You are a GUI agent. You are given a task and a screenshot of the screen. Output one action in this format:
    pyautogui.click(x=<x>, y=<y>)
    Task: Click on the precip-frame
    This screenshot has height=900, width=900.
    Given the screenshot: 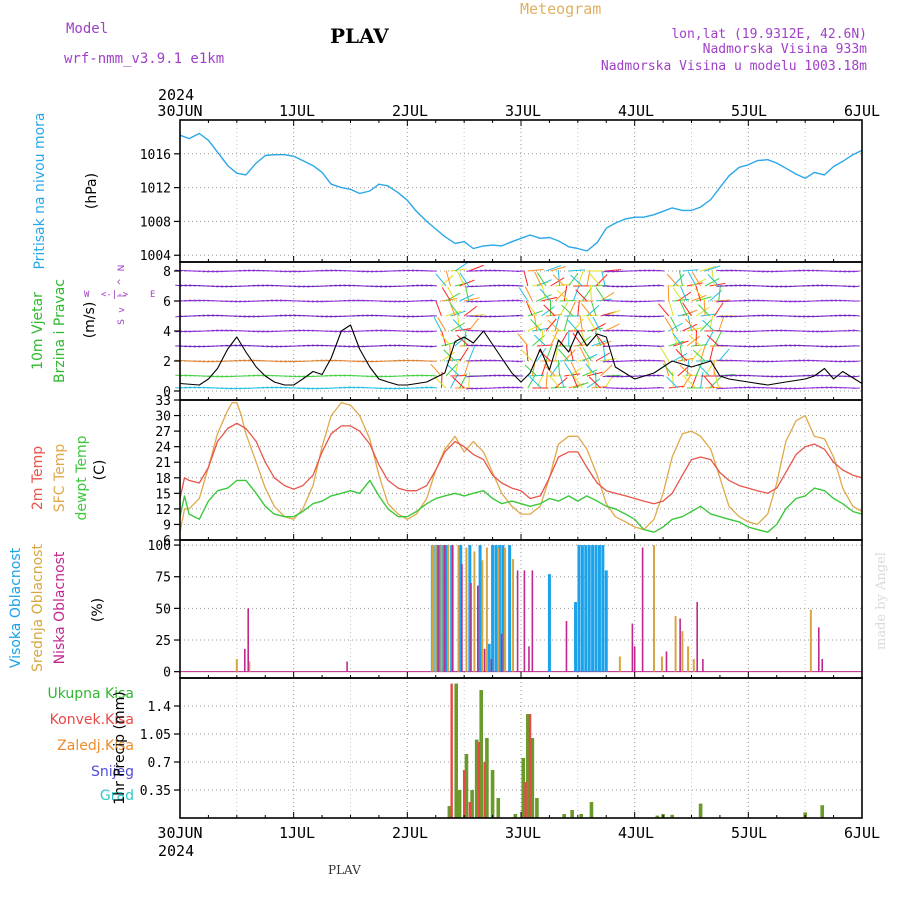 What is the action you would take?
    pyautogui.click(x=521, y=748)
    